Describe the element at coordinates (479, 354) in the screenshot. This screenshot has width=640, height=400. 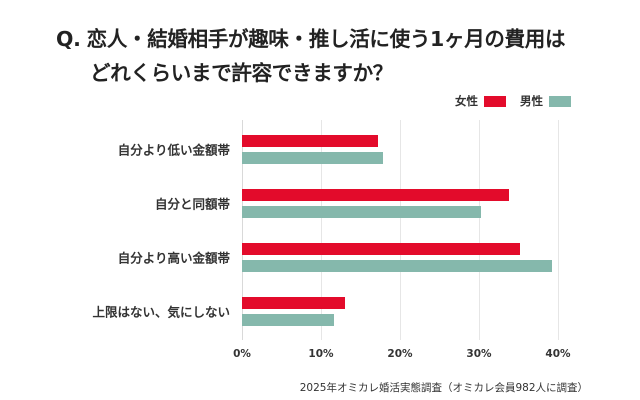
I see `x-tick-label-30: 30%` at that location.